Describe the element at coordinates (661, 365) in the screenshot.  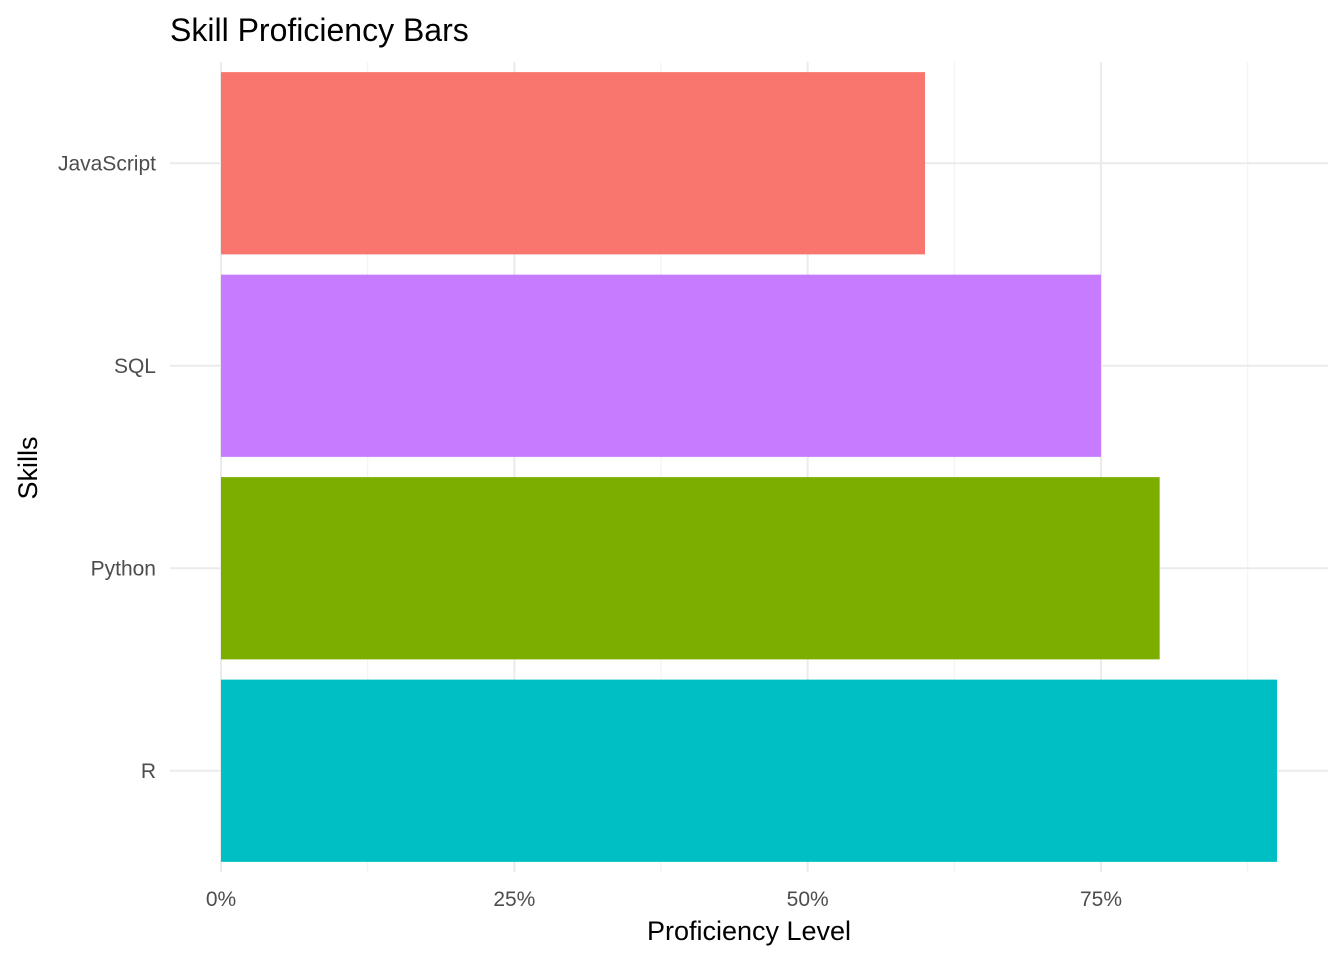
I see `bar-sql` at that location.